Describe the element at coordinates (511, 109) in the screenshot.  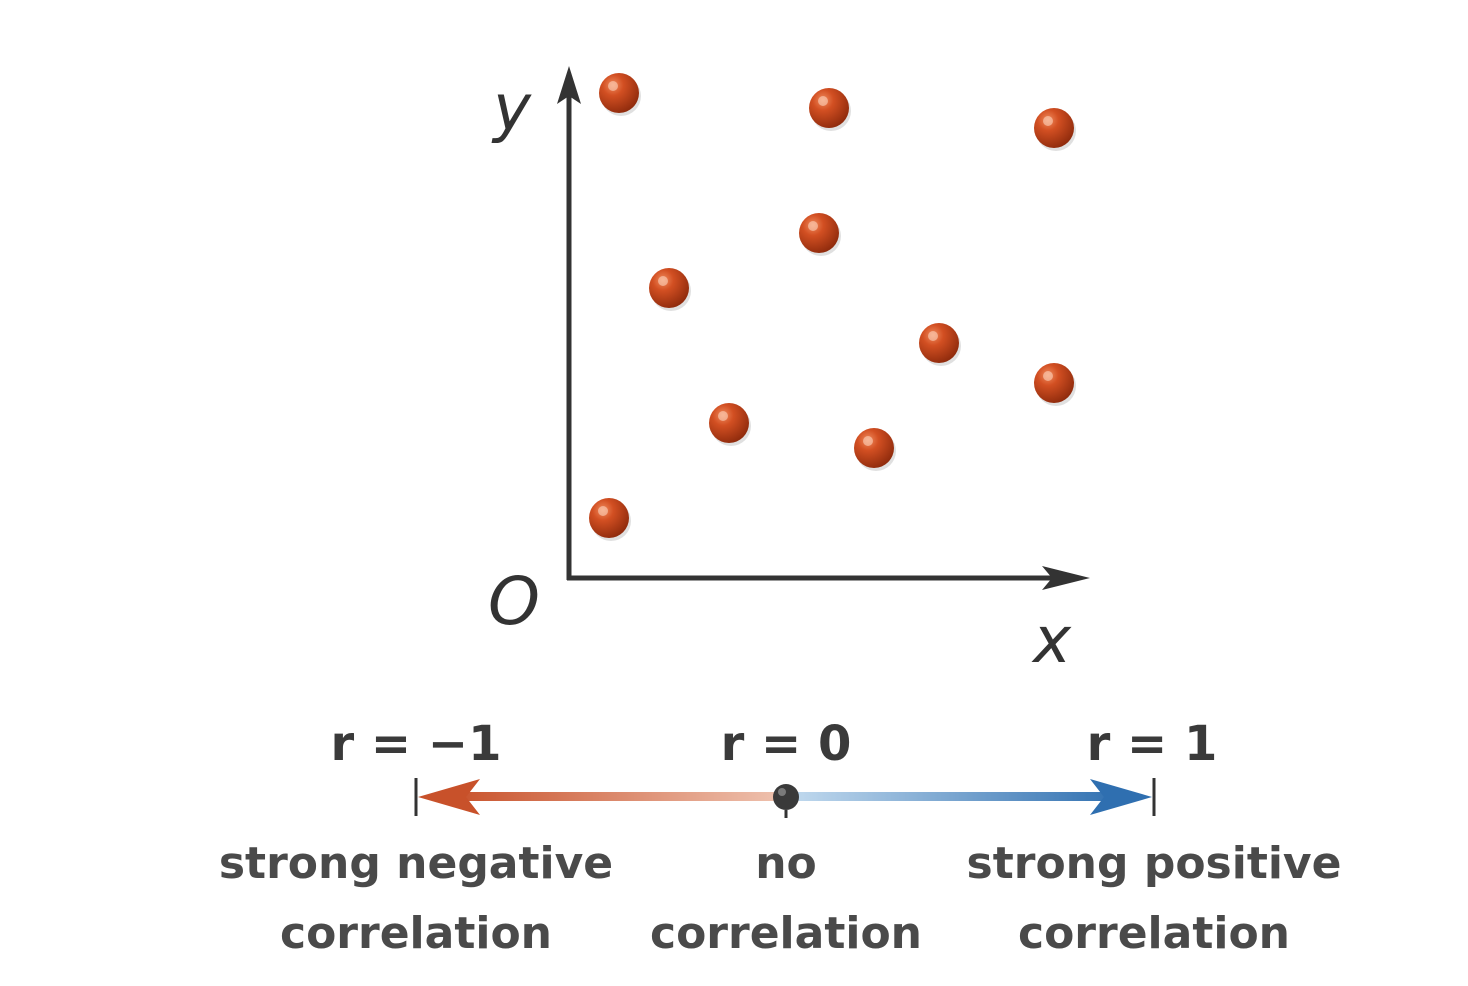
I see `y-axis-label: y` at that location.